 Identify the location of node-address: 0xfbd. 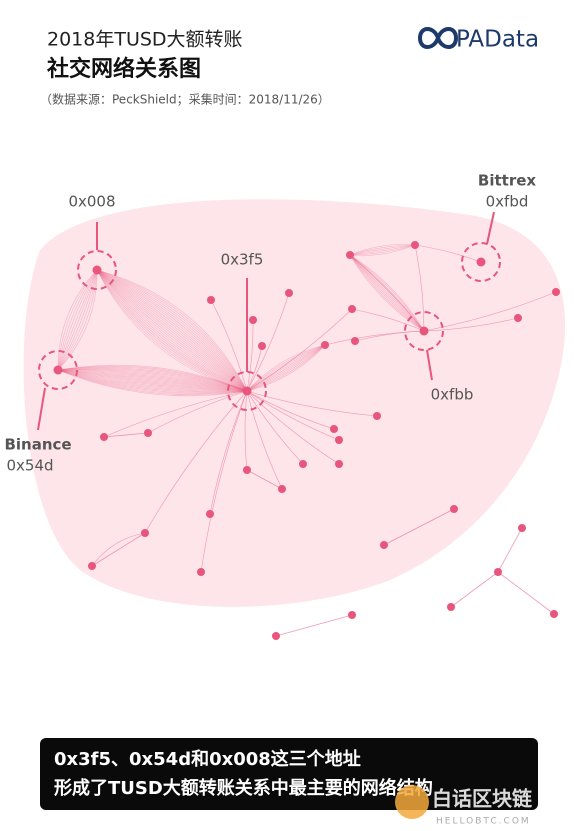
(507, 202).